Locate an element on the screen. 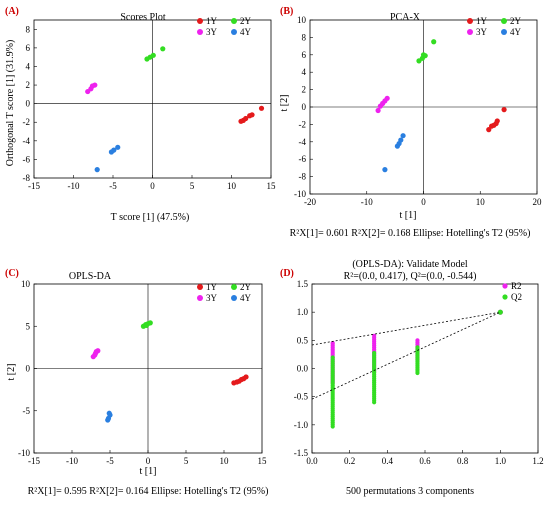 The height and width of the screenshot is (506, 550). panel-a-label: (A) is located at coordinates (12, 11).